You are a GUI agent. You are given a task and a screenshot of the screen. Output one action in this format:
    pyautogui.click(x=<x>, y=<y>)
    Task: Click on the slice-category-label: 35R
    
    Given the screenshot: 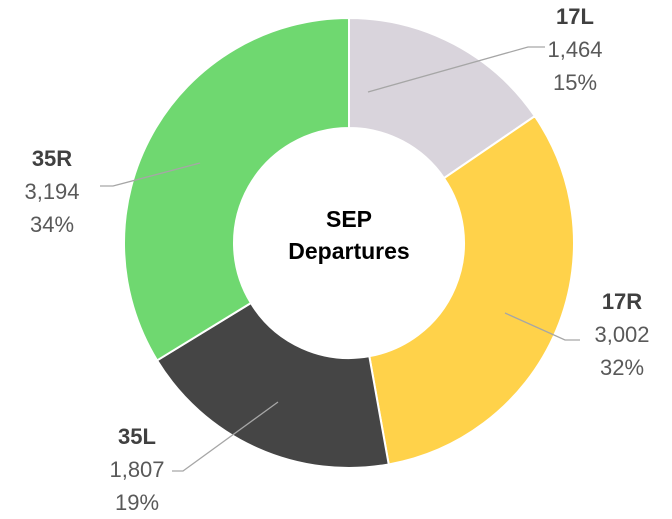 What is the action you would take?
    pyautogui.click(x=52, y=158)
    